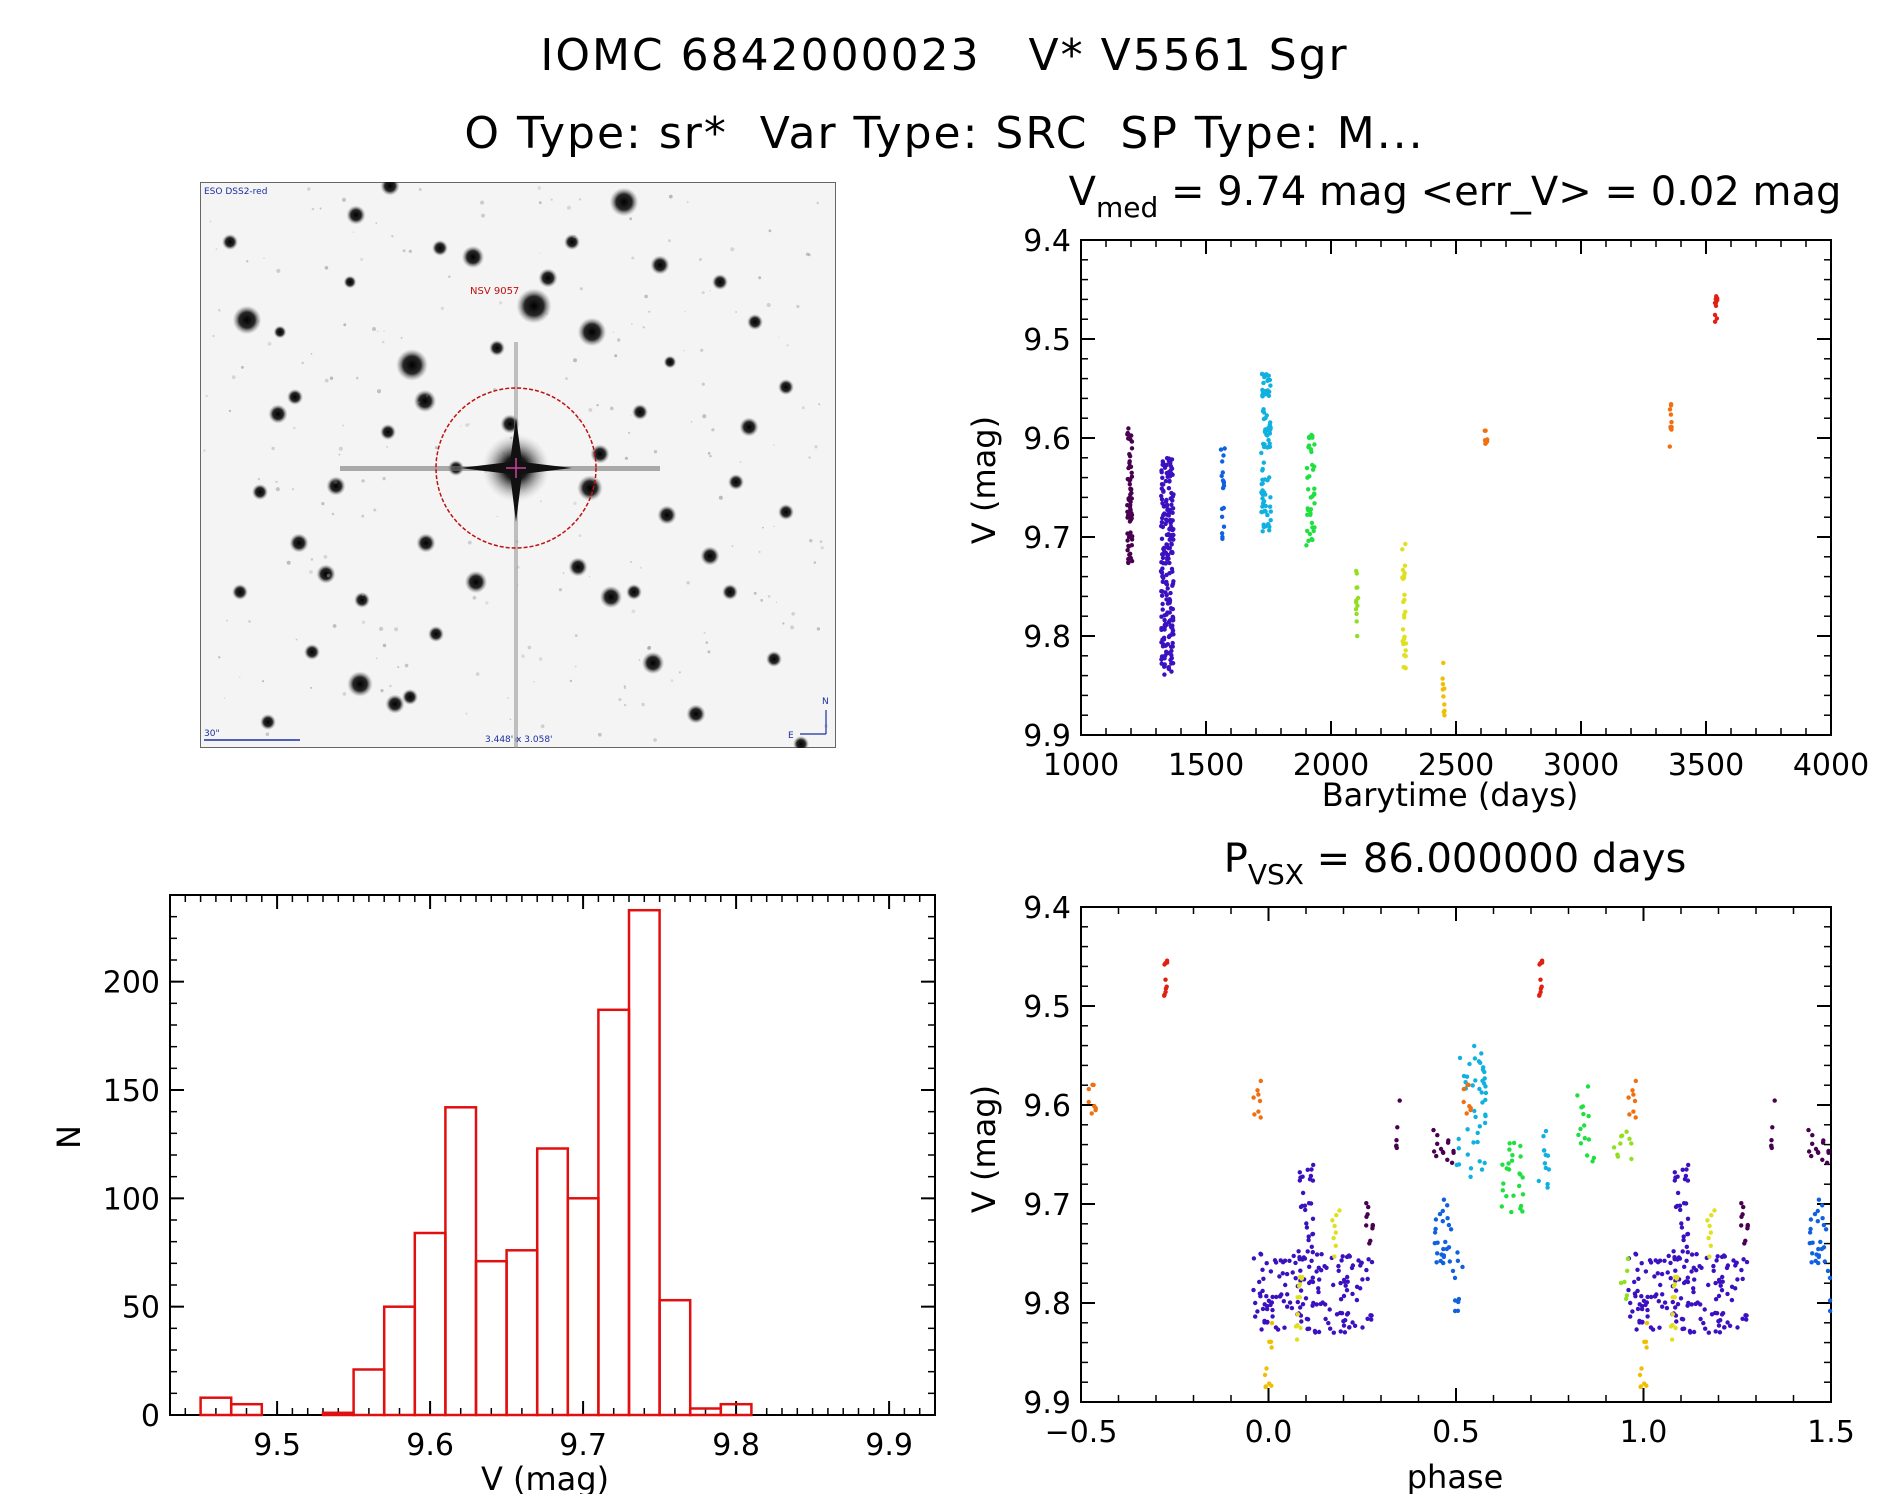 The image size is (1889, 1494). What do you see at coordinates (1047, 908) in the screenshot?
I see `y-tick-label: 9.4` at bounding box center [1047, 908].